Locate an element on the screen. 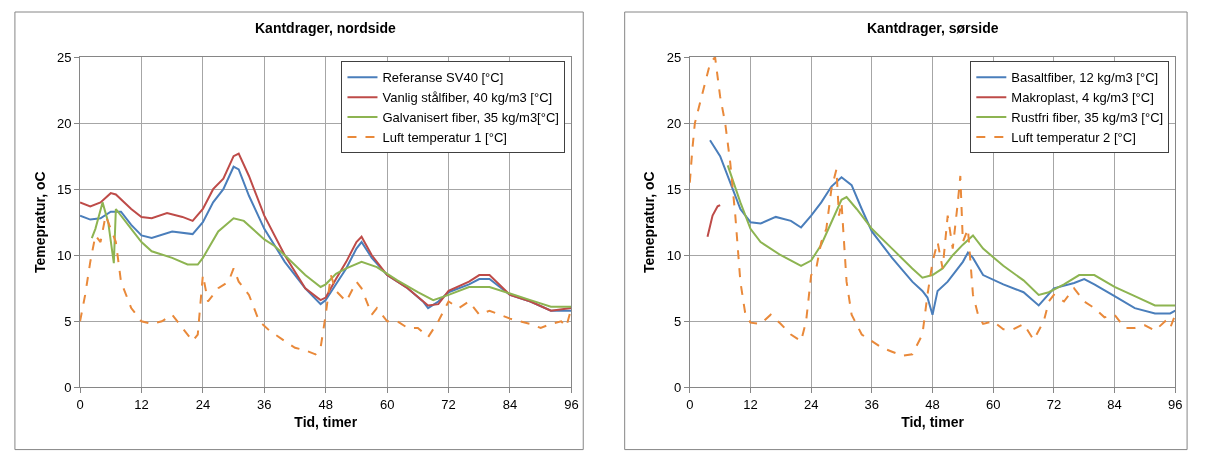 The height and width of the screenshot is (456, 1205). legend-label: Vanlig stålfiber, 40 kg/m3 [°C] is located at coordinates (467, 98).